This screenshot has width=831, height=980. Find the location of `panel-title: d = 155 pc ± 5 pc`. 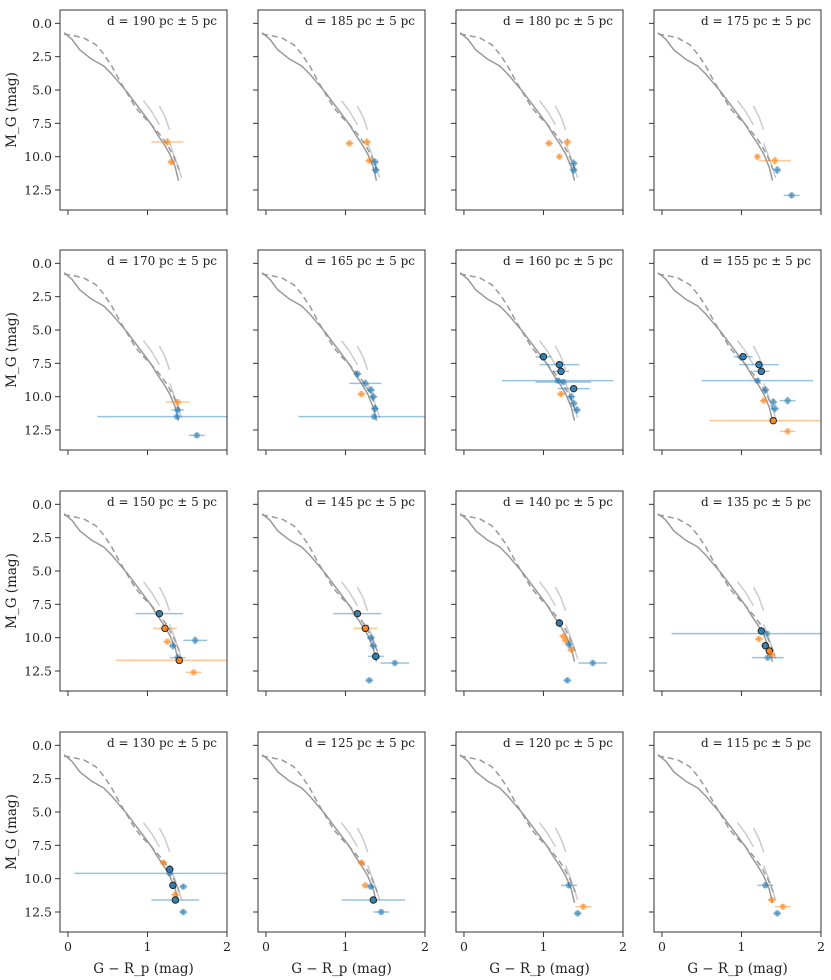

panel-title: d = 155 pc ± 5 pc is located at coordinates (756, 261).